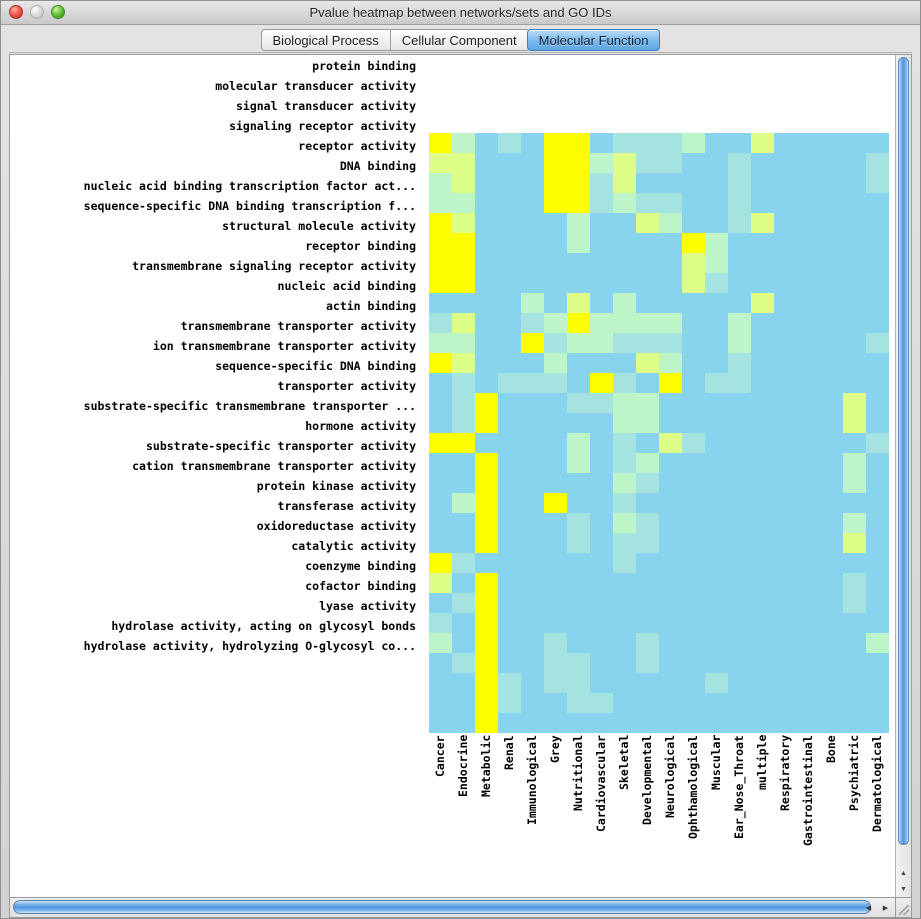 The image size is (921, 919). I want to click on scroll-down-icon: ▼, so click(903, 889).